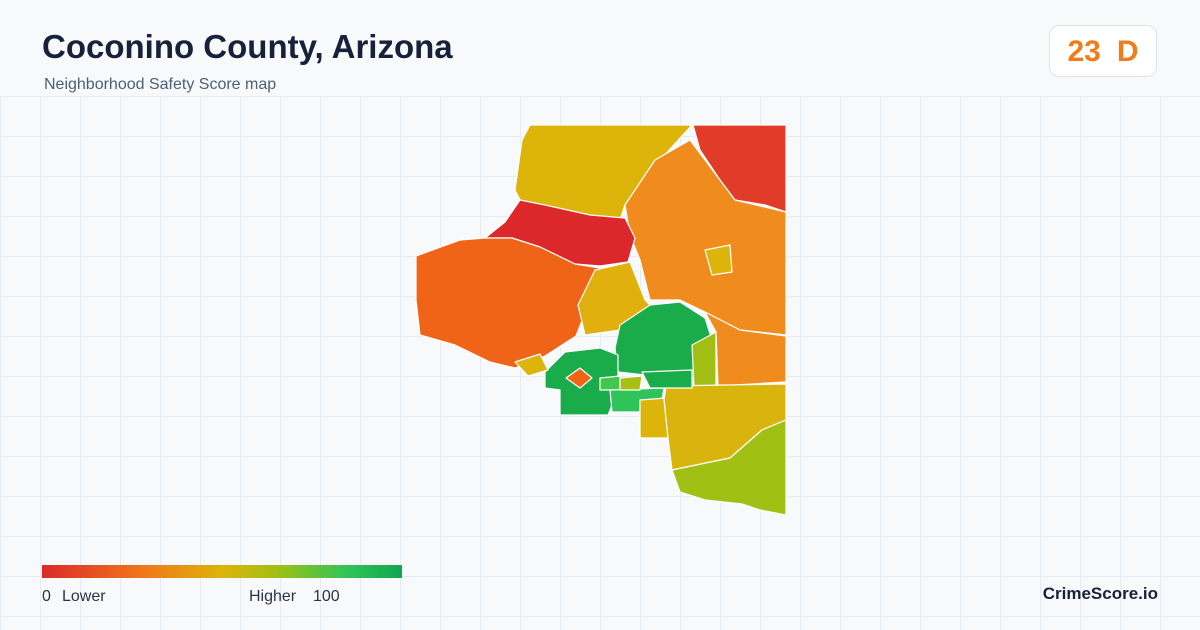 This screenshot has width=1200, height=630. Describe the element at coordinates (1103, 51) in the screenshot. I see `score-badge: 23 D` at that location.